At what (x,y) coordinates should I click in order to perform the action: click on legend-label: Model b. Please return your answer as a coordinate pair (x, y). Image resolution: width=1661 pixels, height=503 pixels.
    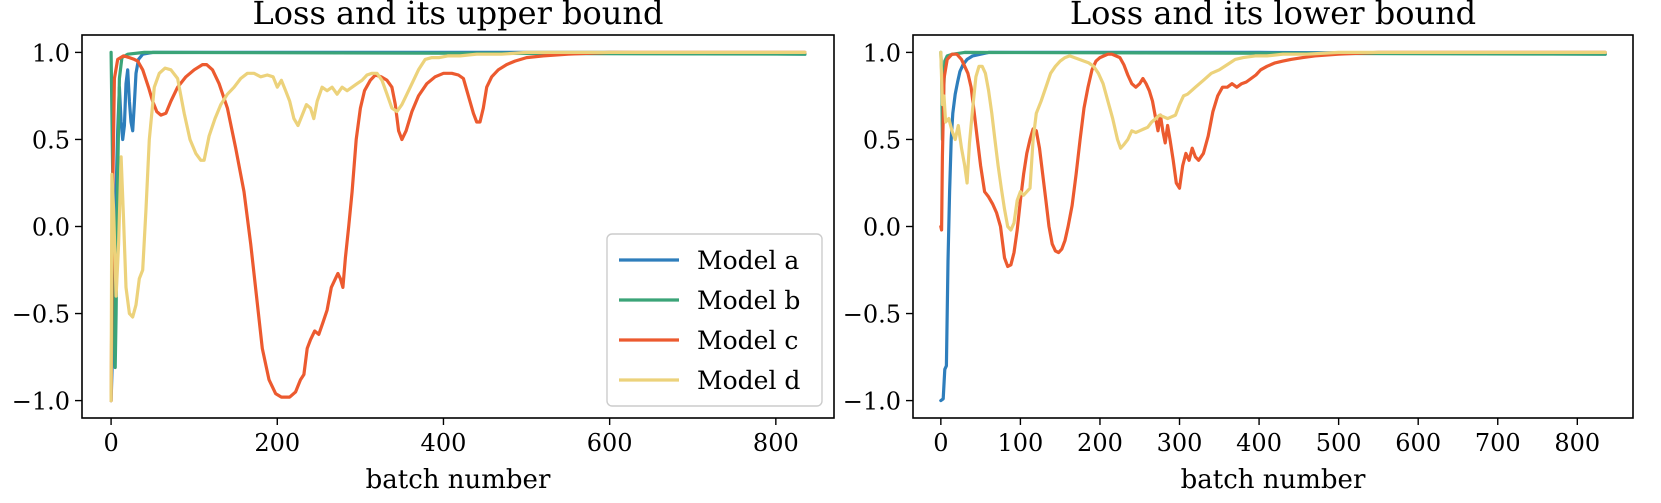
    Looking at the image, I should click on (748, 300).